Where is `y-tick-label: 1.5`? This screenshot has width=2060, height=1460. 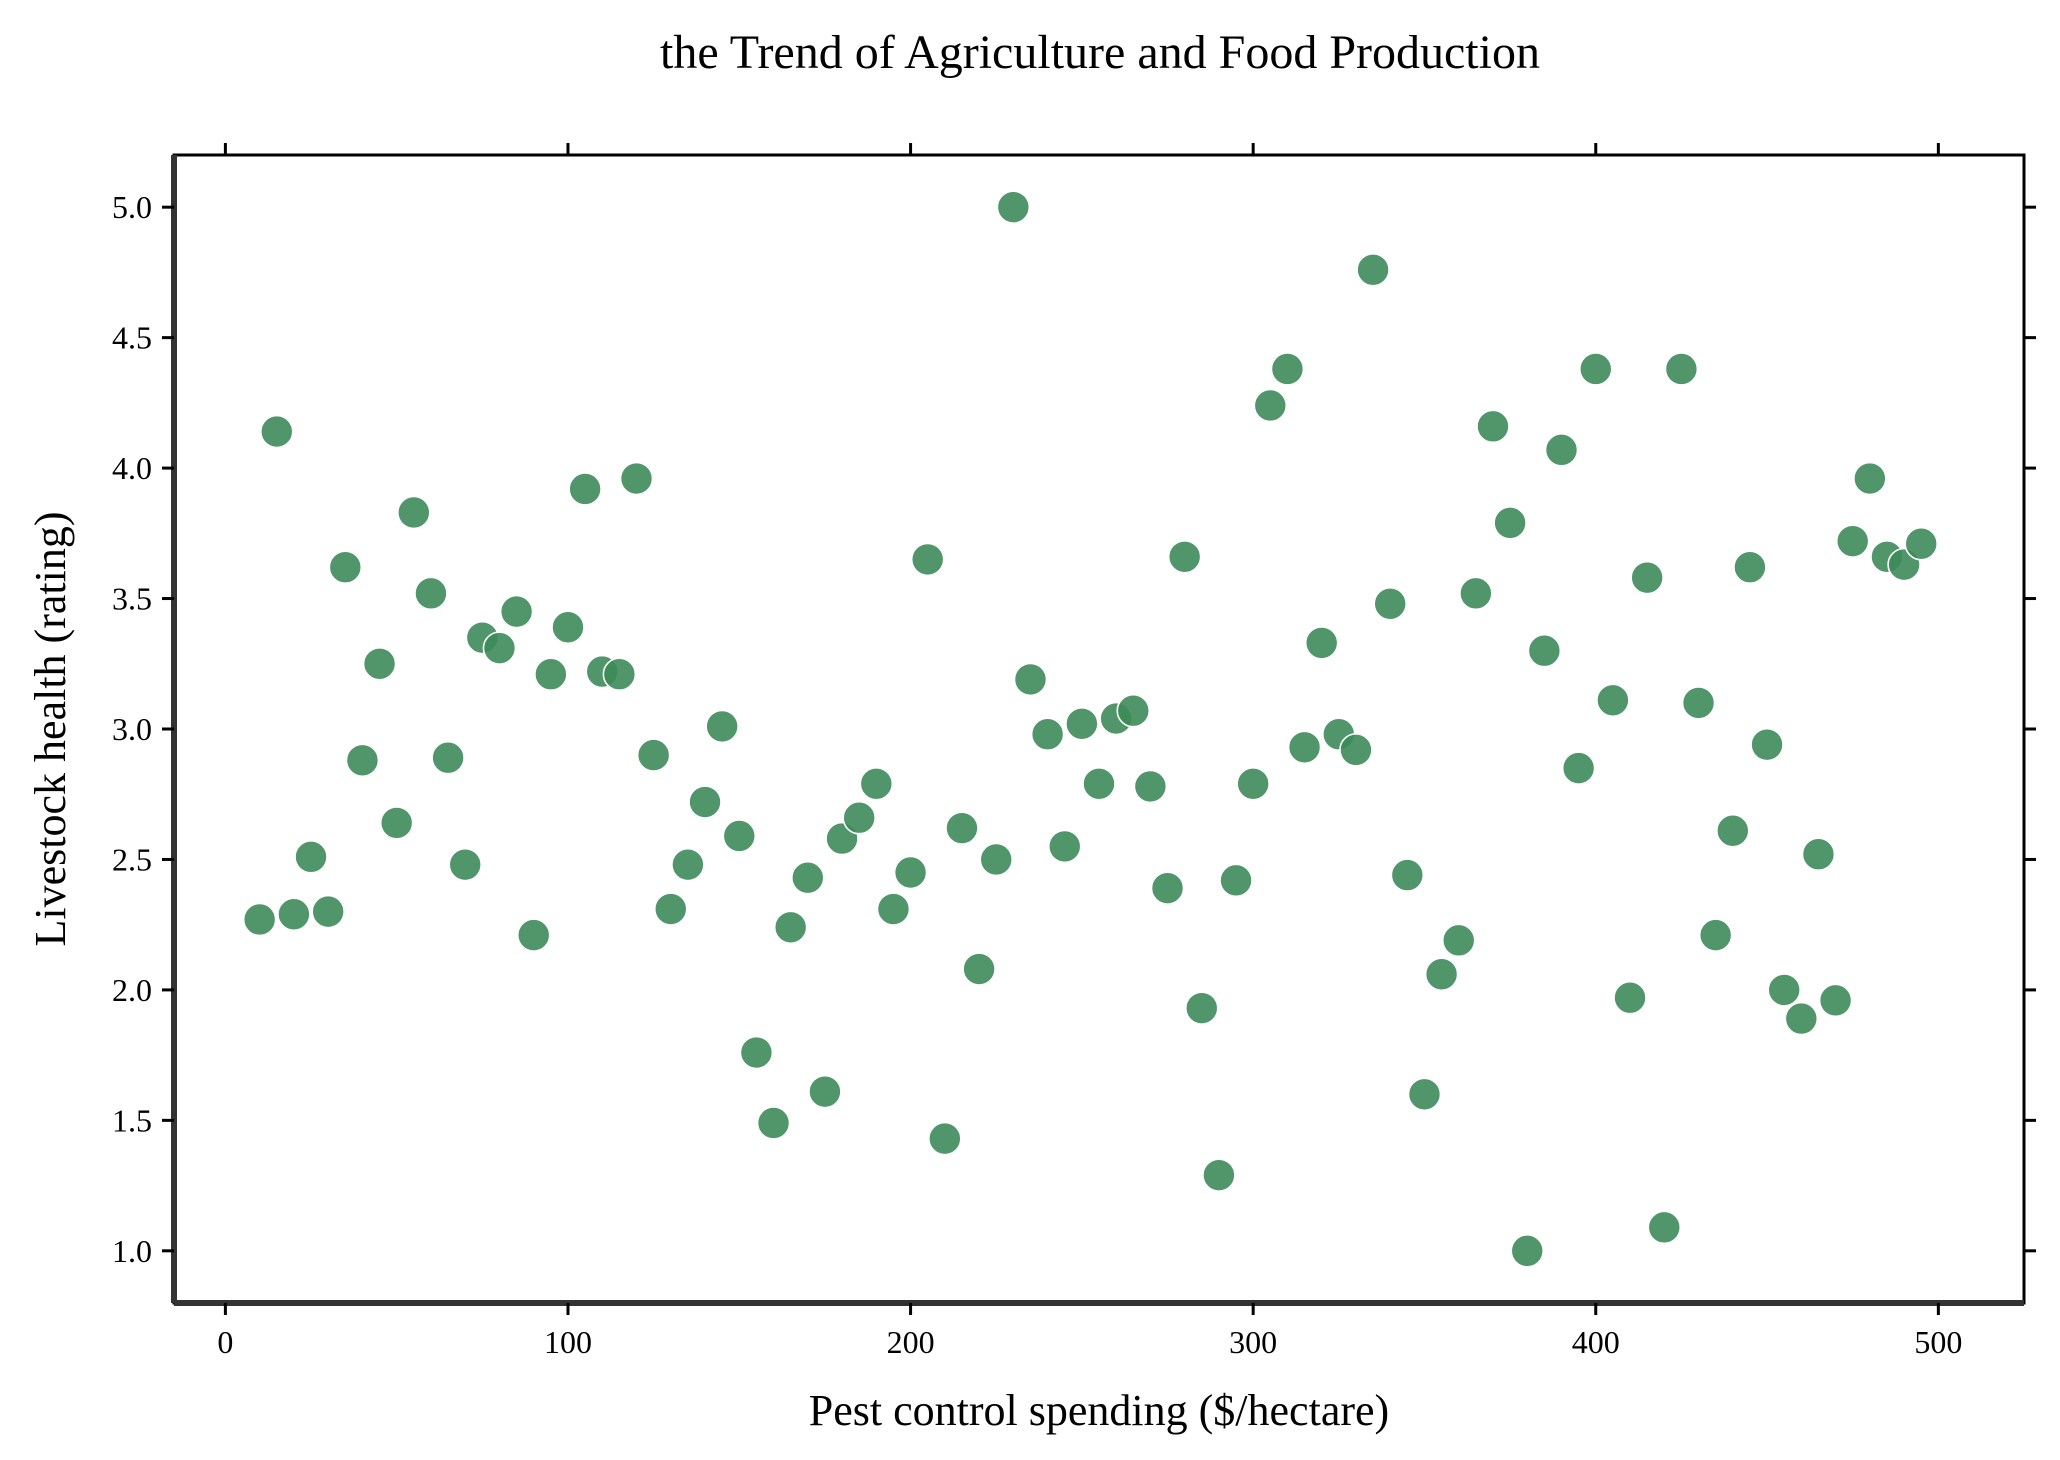 y-tick-label: 1.5 is located at coordinates (132, 1120).